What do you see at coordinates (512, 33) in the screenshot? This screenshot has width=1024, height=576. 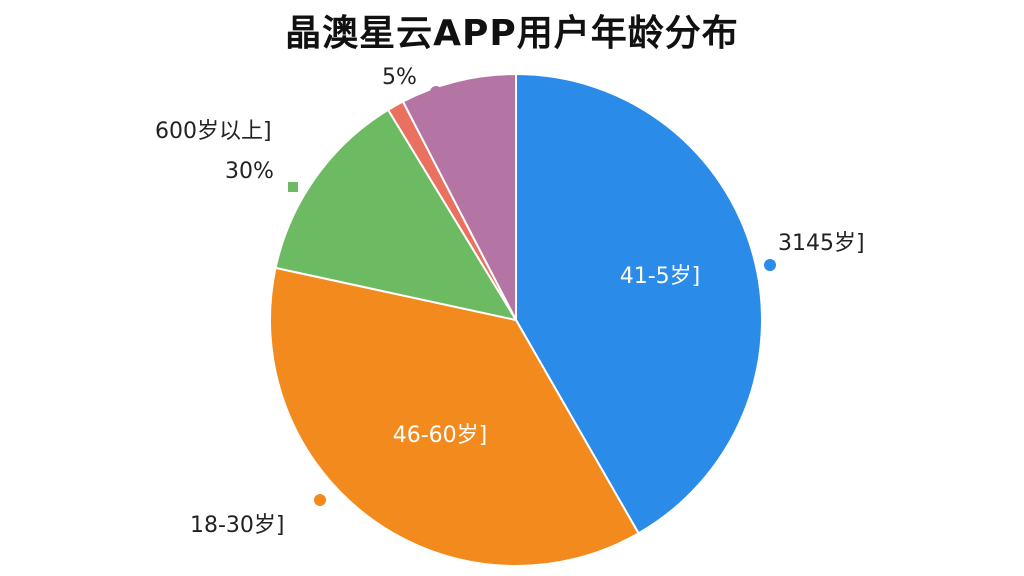 I see `chart-title: 晶澳星云APP用户年龄分布` at bounding box center [512, 33].